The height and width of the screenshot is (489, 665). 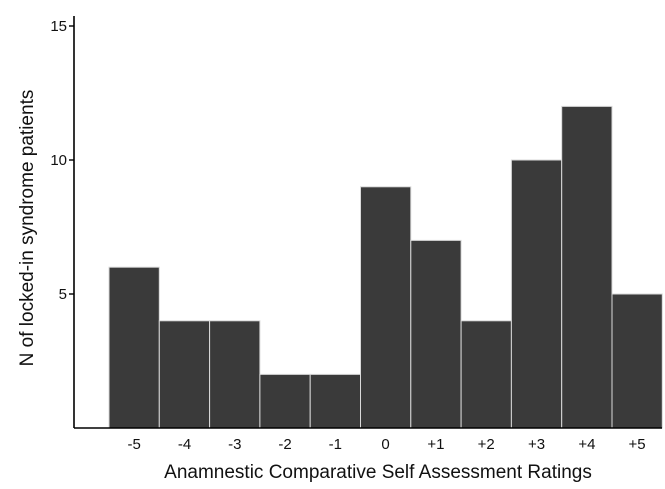 What do you see at coordinates (436, 334) in the screenshot?
I see `bar-+1` at bounding box center [436, 334].